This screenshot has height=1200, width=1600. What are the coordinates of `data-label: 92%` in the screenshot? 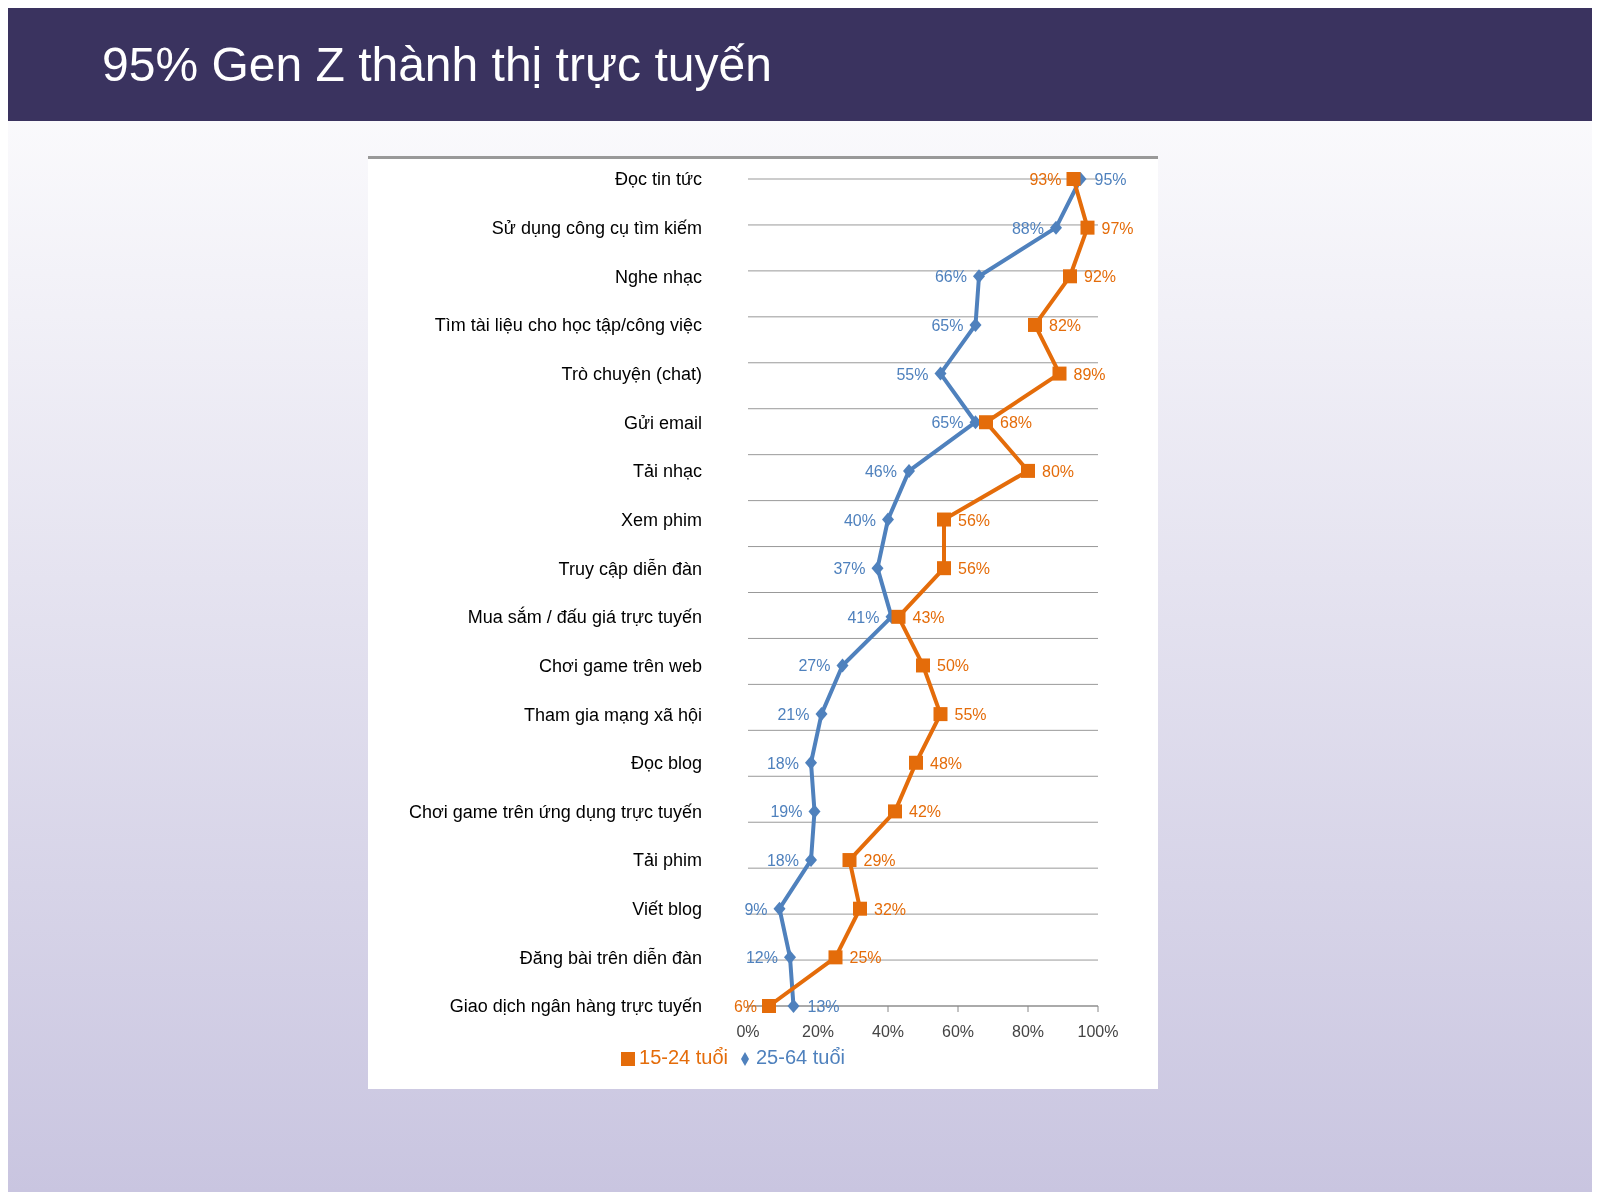 It's located at (1100, 277).